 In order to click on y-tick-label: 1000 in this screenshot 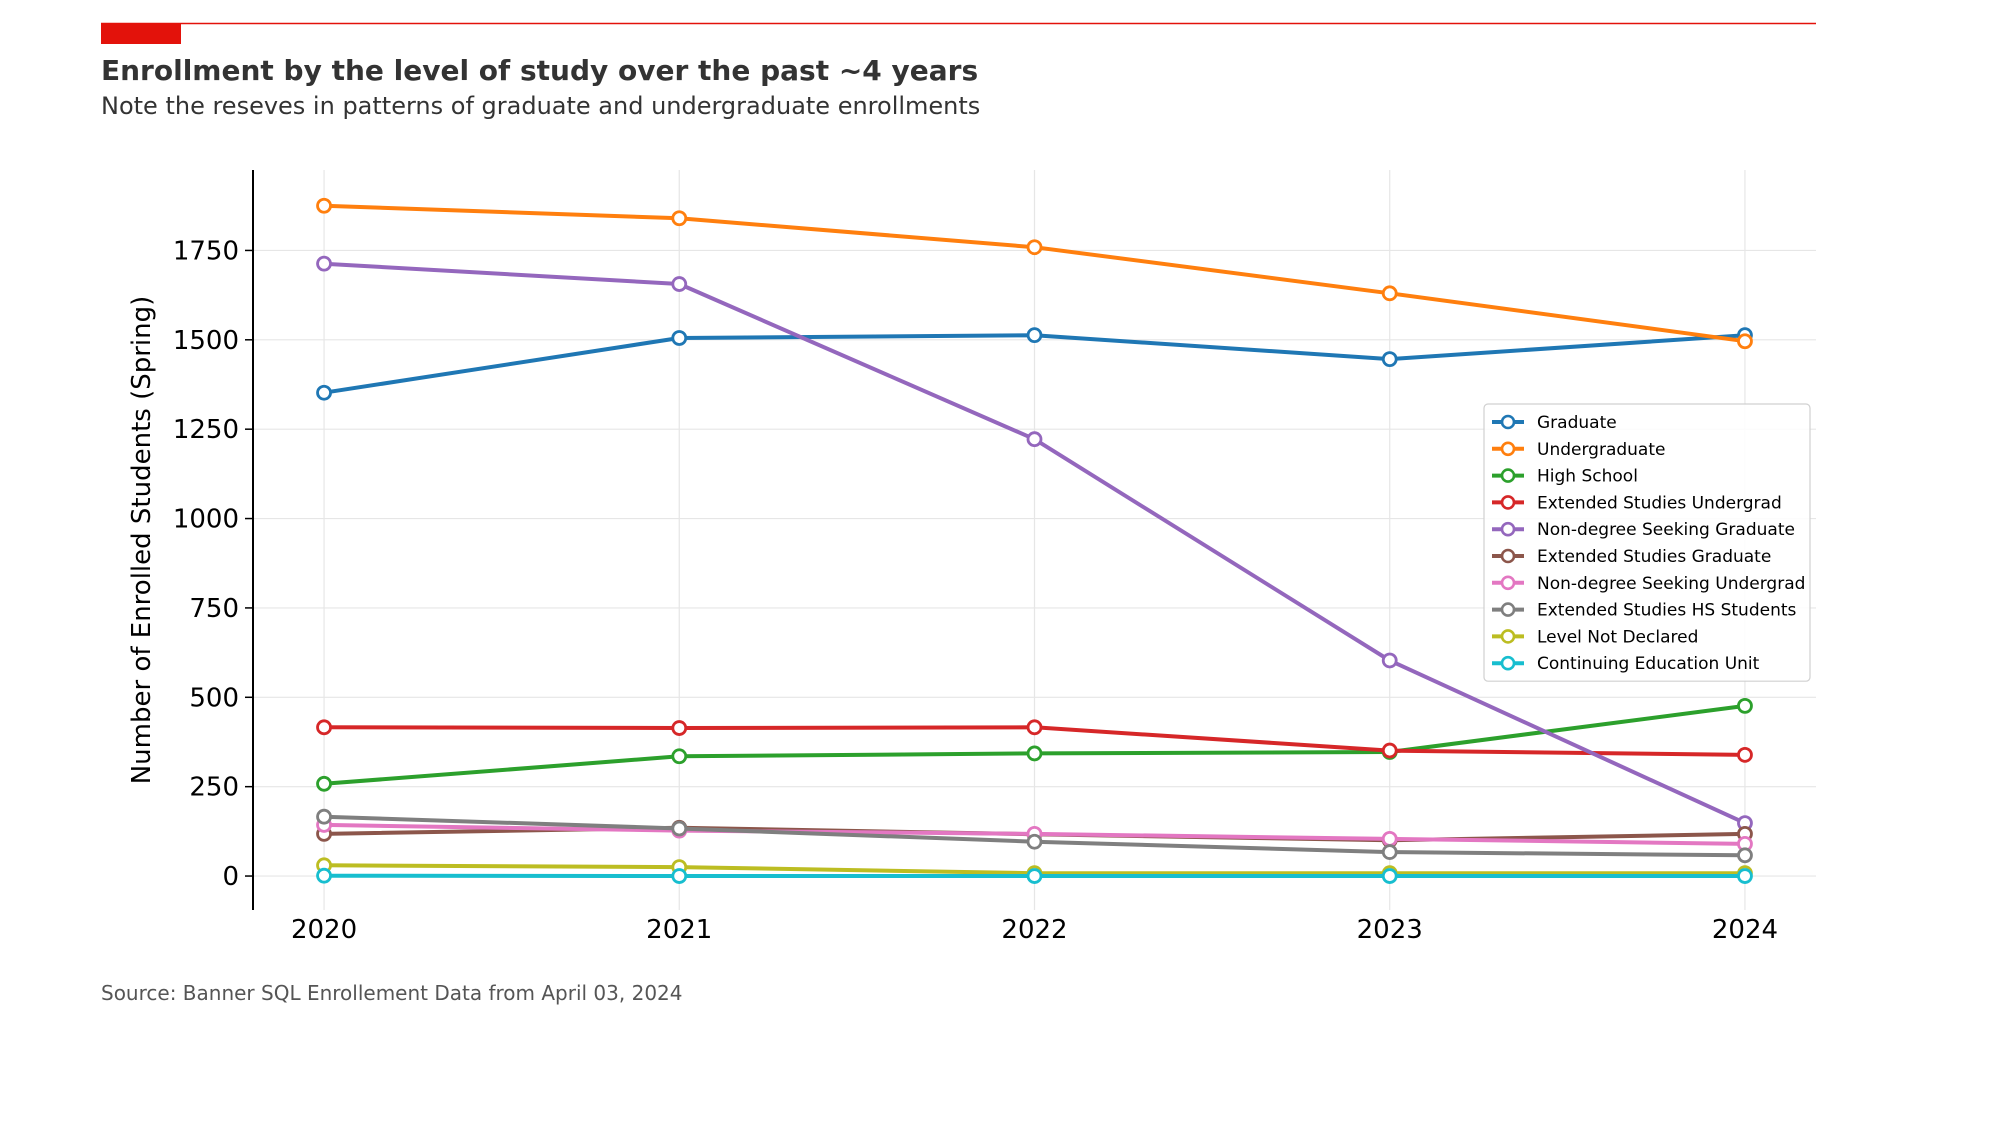, I will do `click(206, 520)`.